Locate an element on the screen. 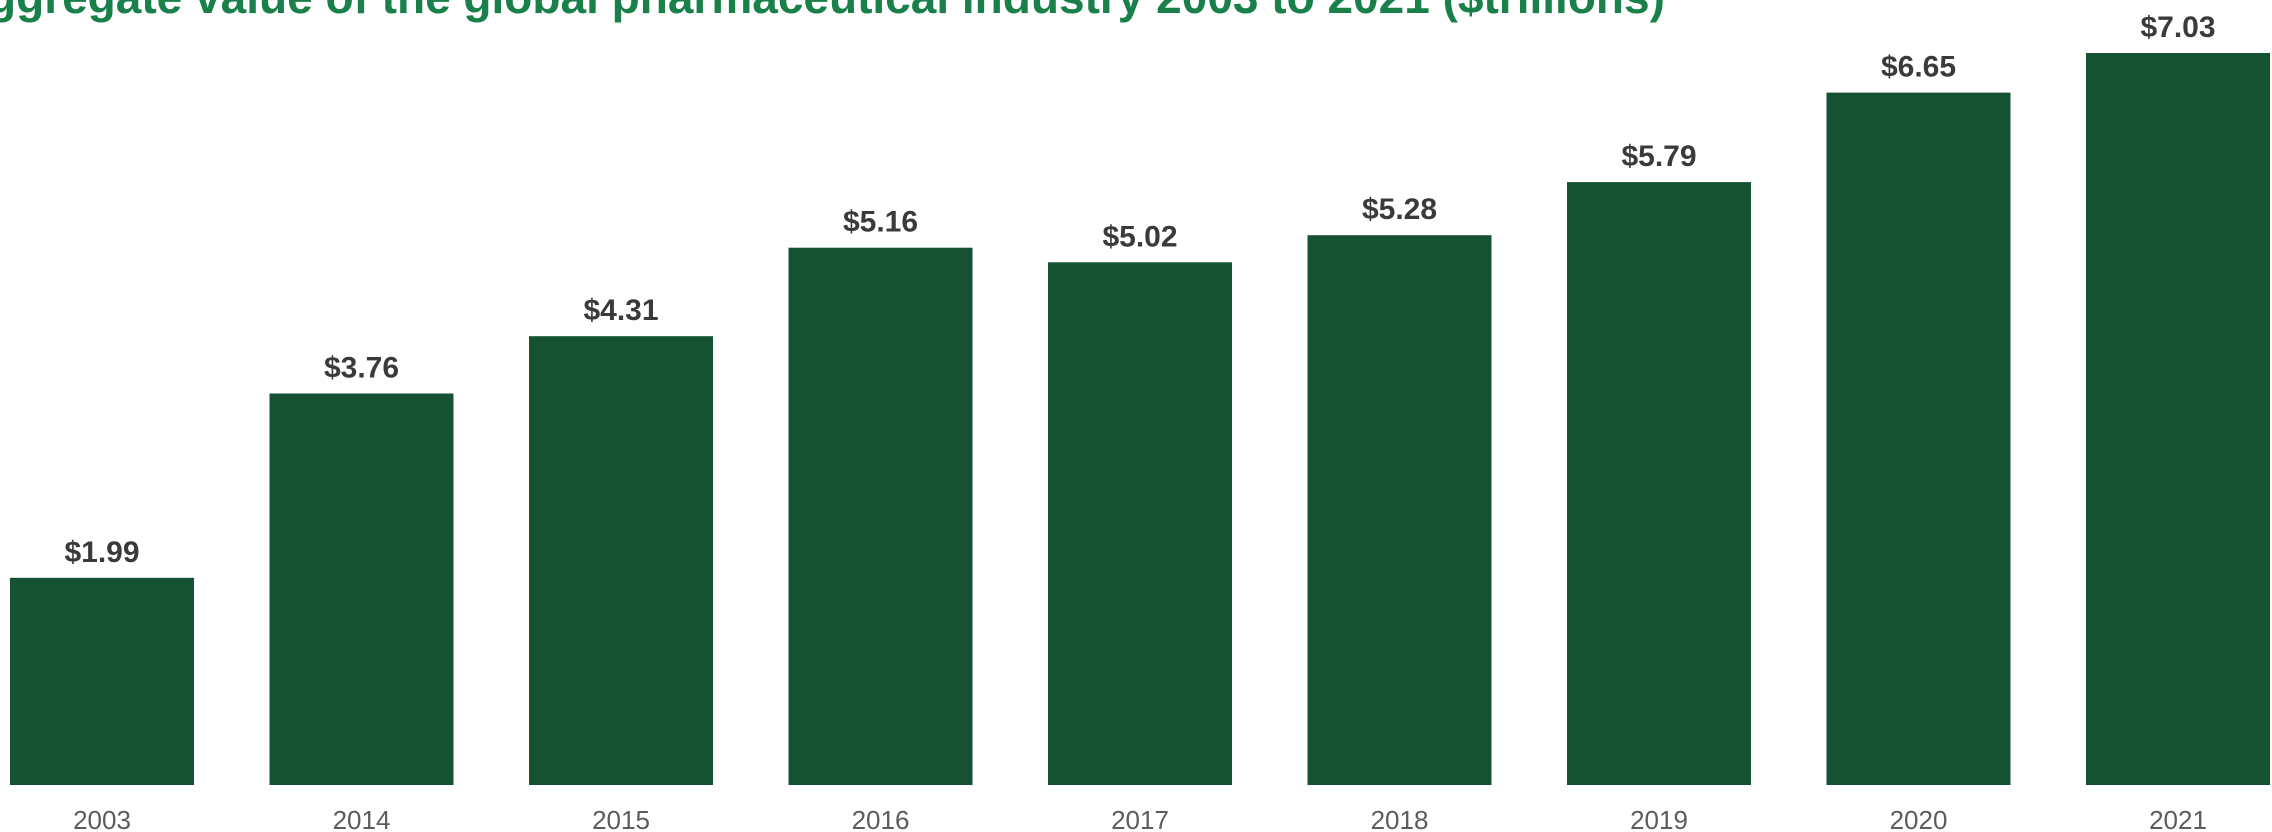 The width and height of the screenshot is (2272, 832). x-axis-tick-labels: 2003 2014 2015 2016 2017 2018 2019 2020 2021 is located at coordinates (1140, 818).